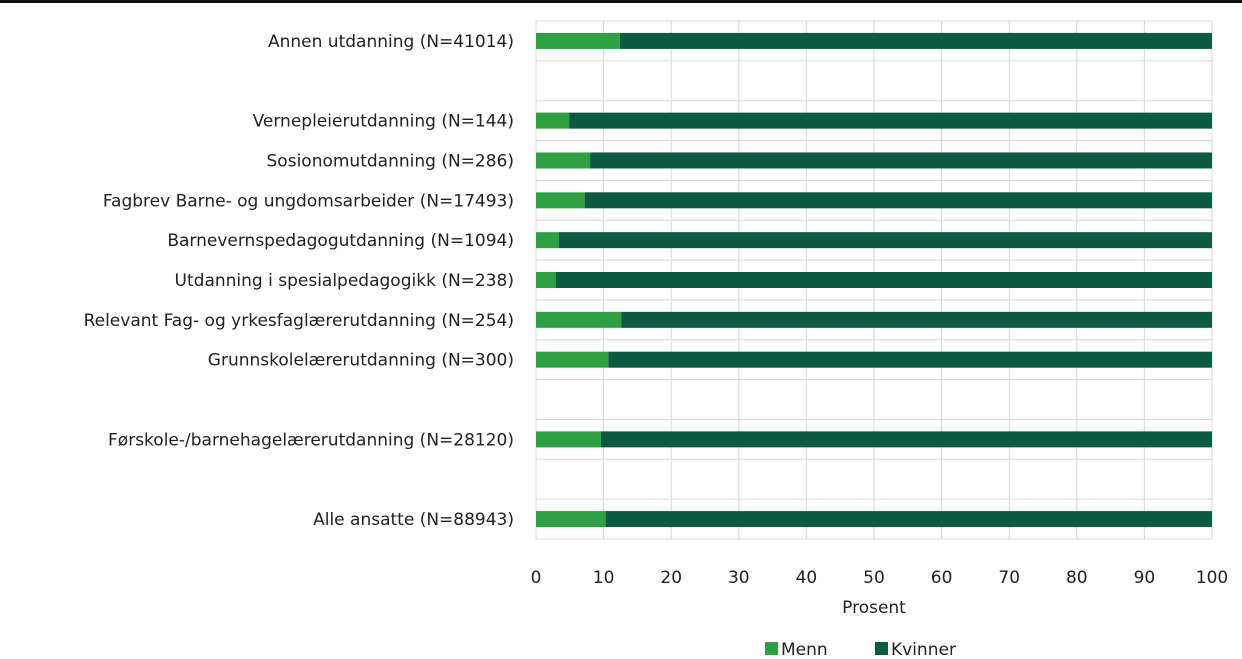 The height and width of the screenshot is (659, 1242). I want to click on x-tick-label: 40, so click(807, 578).